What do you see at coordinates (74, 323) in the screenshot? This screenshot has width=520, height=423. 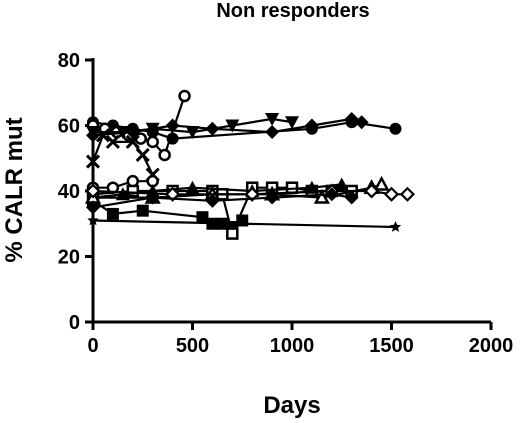 I see `y-tick-label: 0` at bounding box center [74, 323].